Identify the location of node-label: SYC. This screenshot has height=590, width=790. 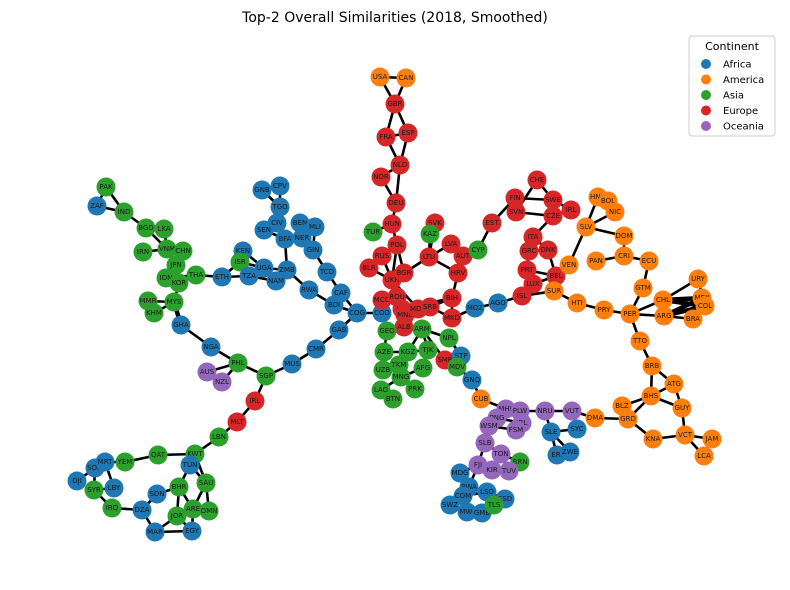
(576, 429).